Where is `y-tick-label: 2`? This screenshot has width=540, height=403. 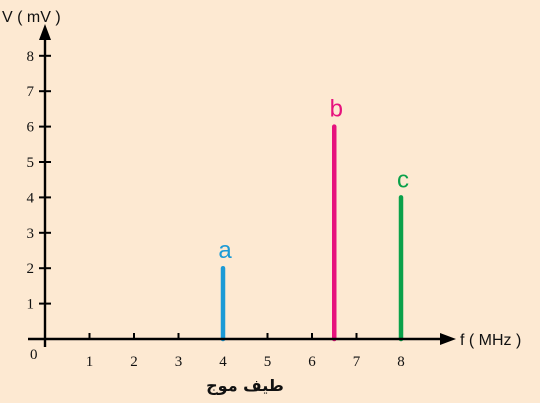 y-tick-label: 2 is located at coordinates (31, 269).